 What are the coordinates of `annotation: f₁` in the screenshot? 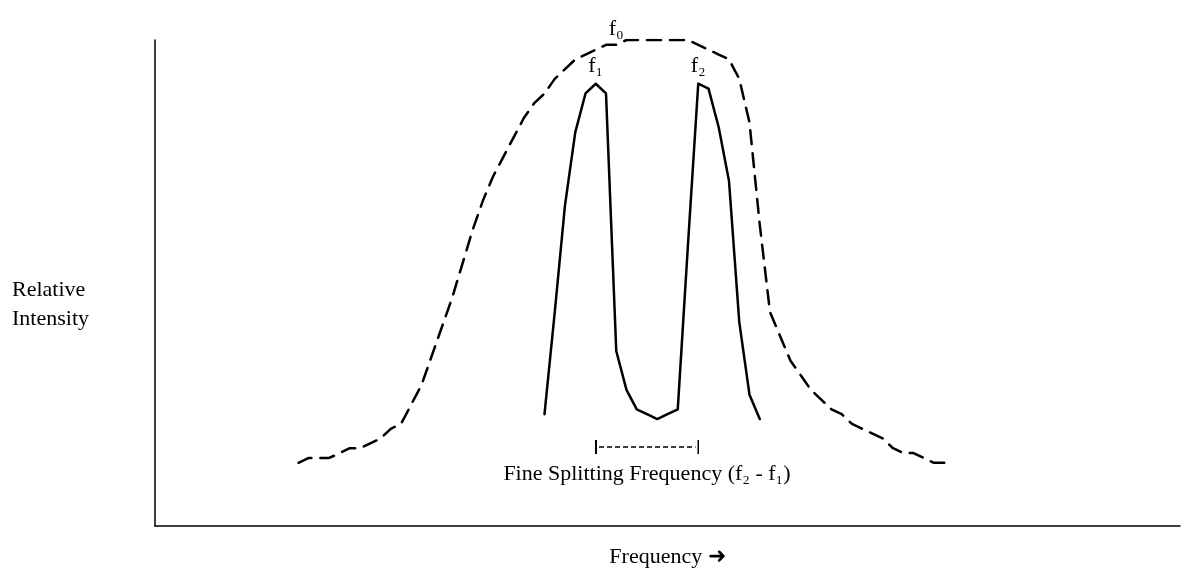 It's located at (596, 65).